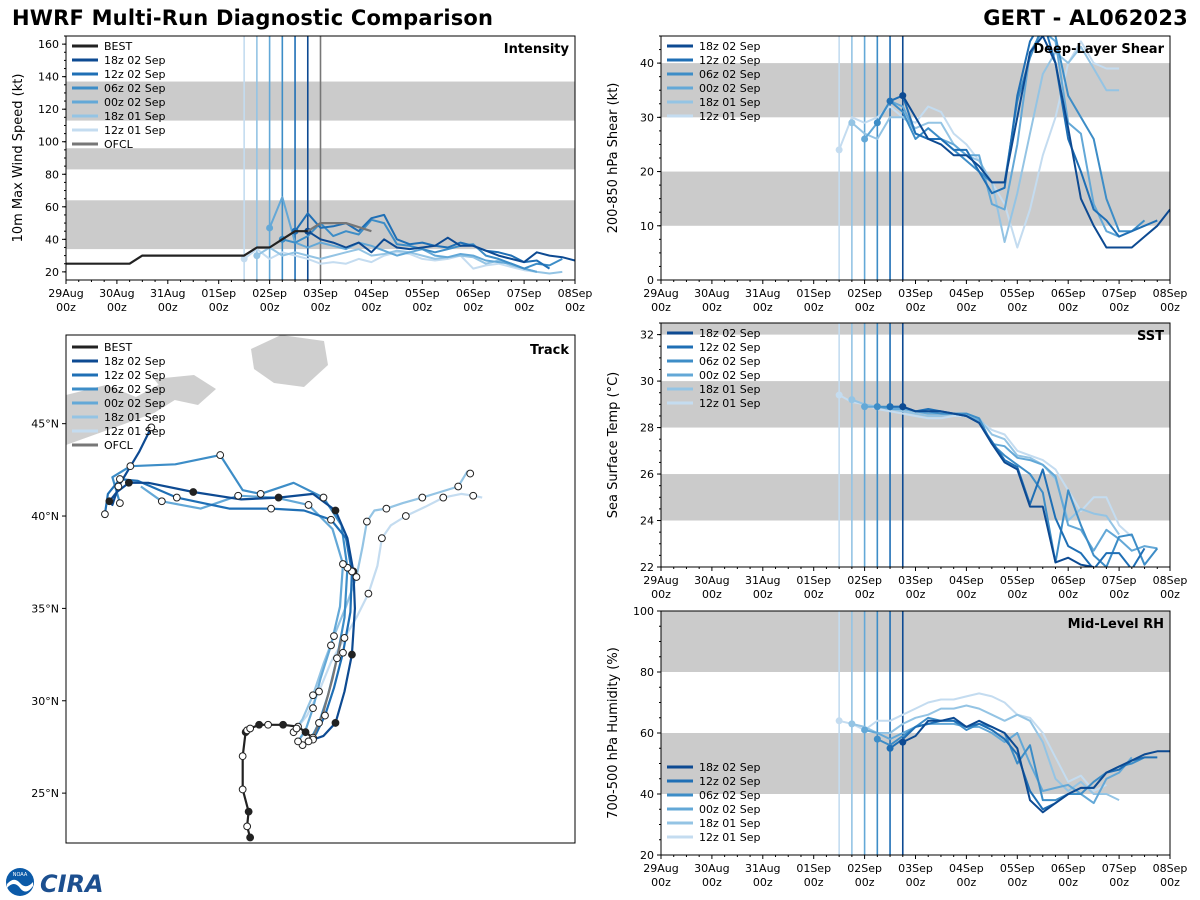 The image size is (1200, 900). I want to click on x-tick-label: 03Sep, so click(915, 580).